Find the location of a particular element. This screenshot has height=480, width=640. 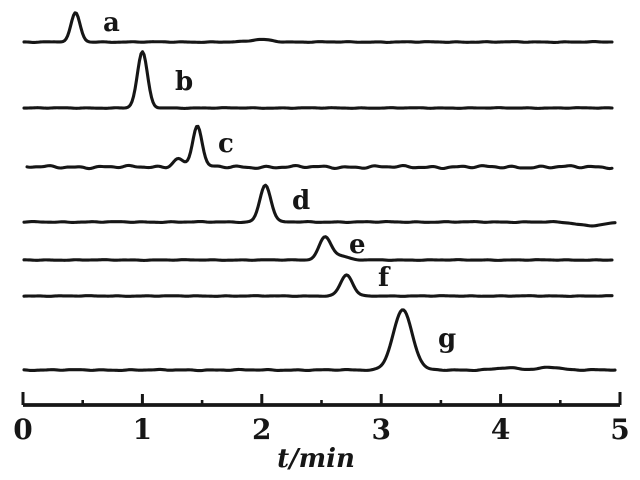

trace-path-c is located at coordinates (319, 147).